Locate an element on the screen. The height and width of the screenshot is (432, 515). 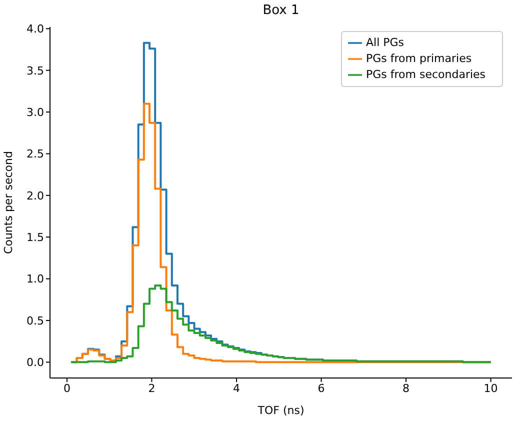
chart-title: Box 1 is located at coordinates (281, 10).